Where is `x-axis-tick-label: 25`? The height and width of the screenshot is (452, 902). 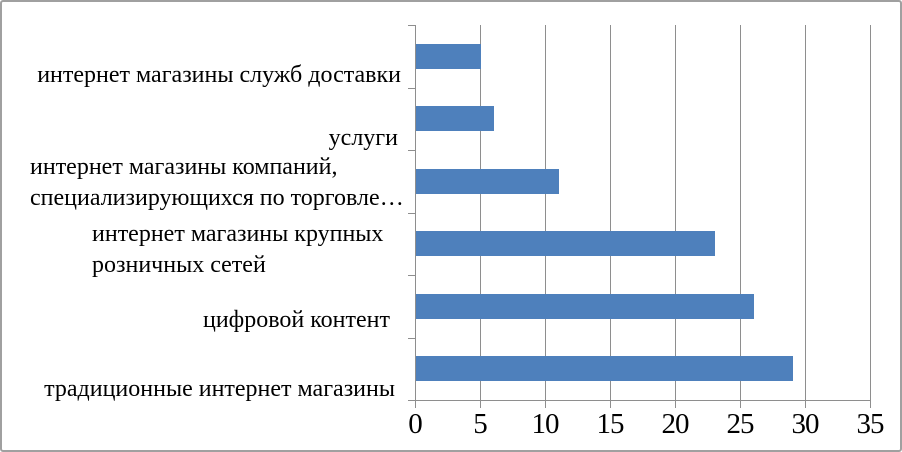
x-axis-tick-label: 25 is located at coordinates (740, 424).